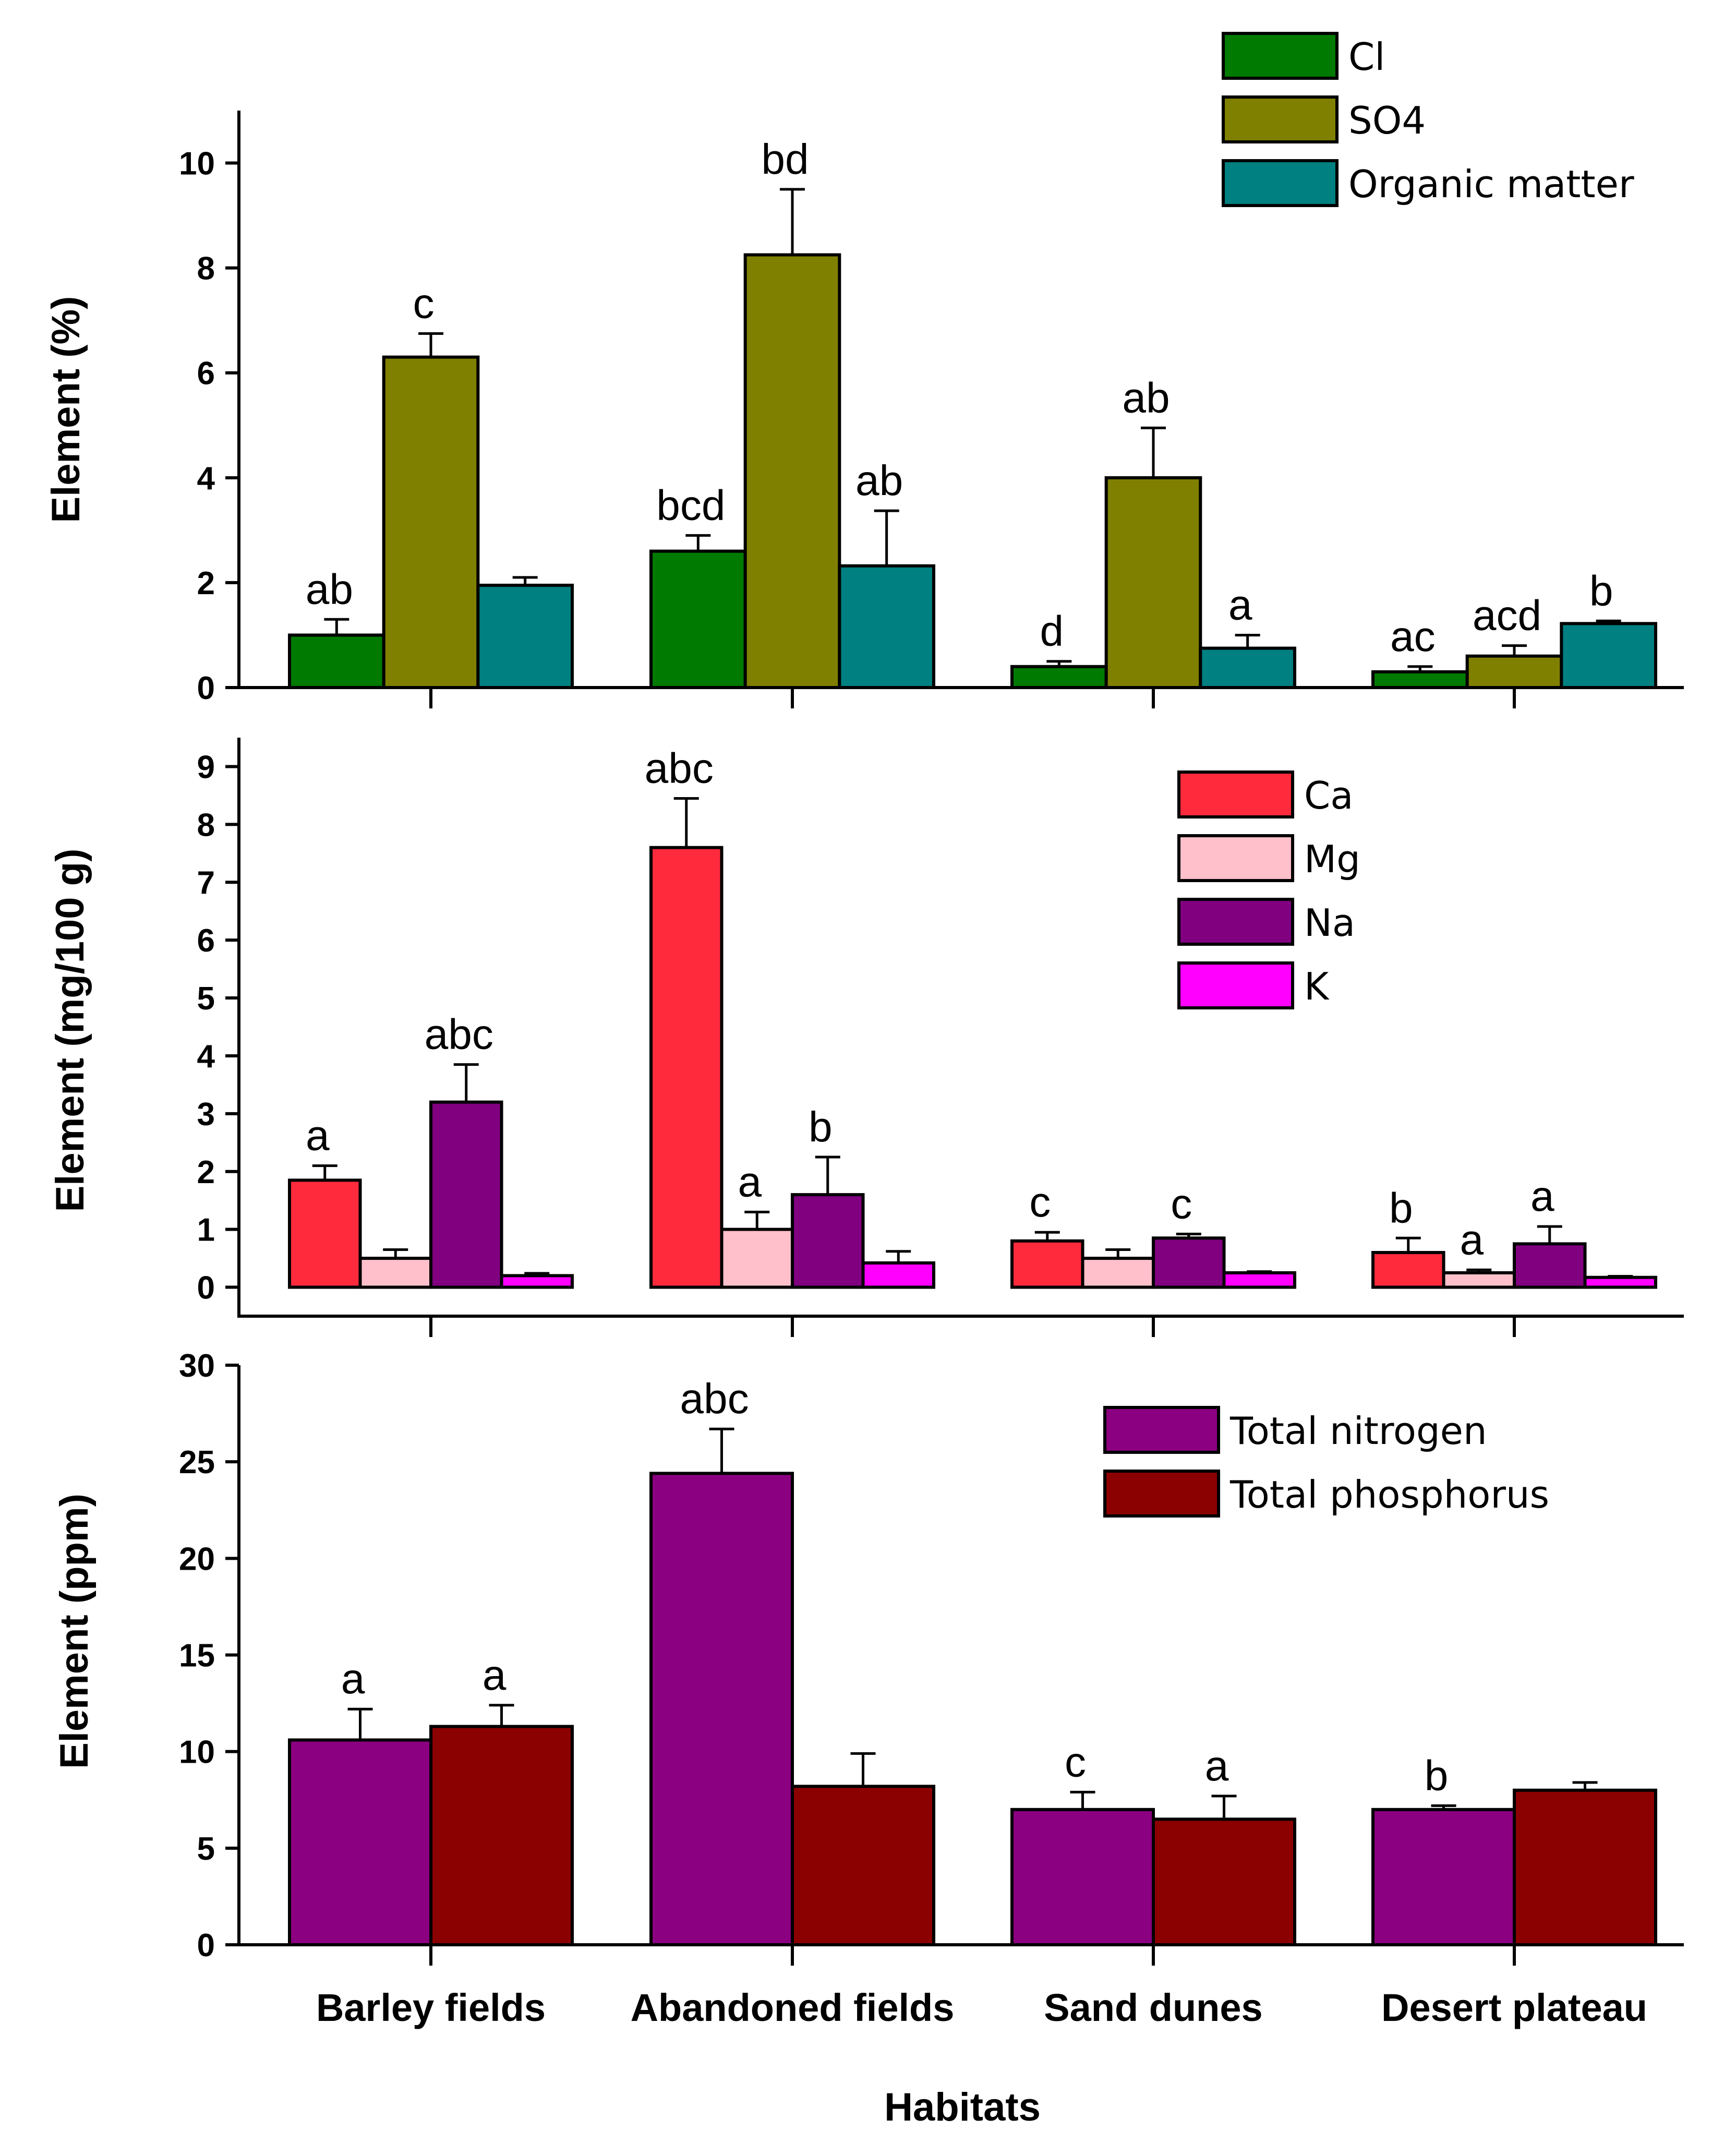  I want to click on y-tick-label-1-3: 3, so click(206, 1115).